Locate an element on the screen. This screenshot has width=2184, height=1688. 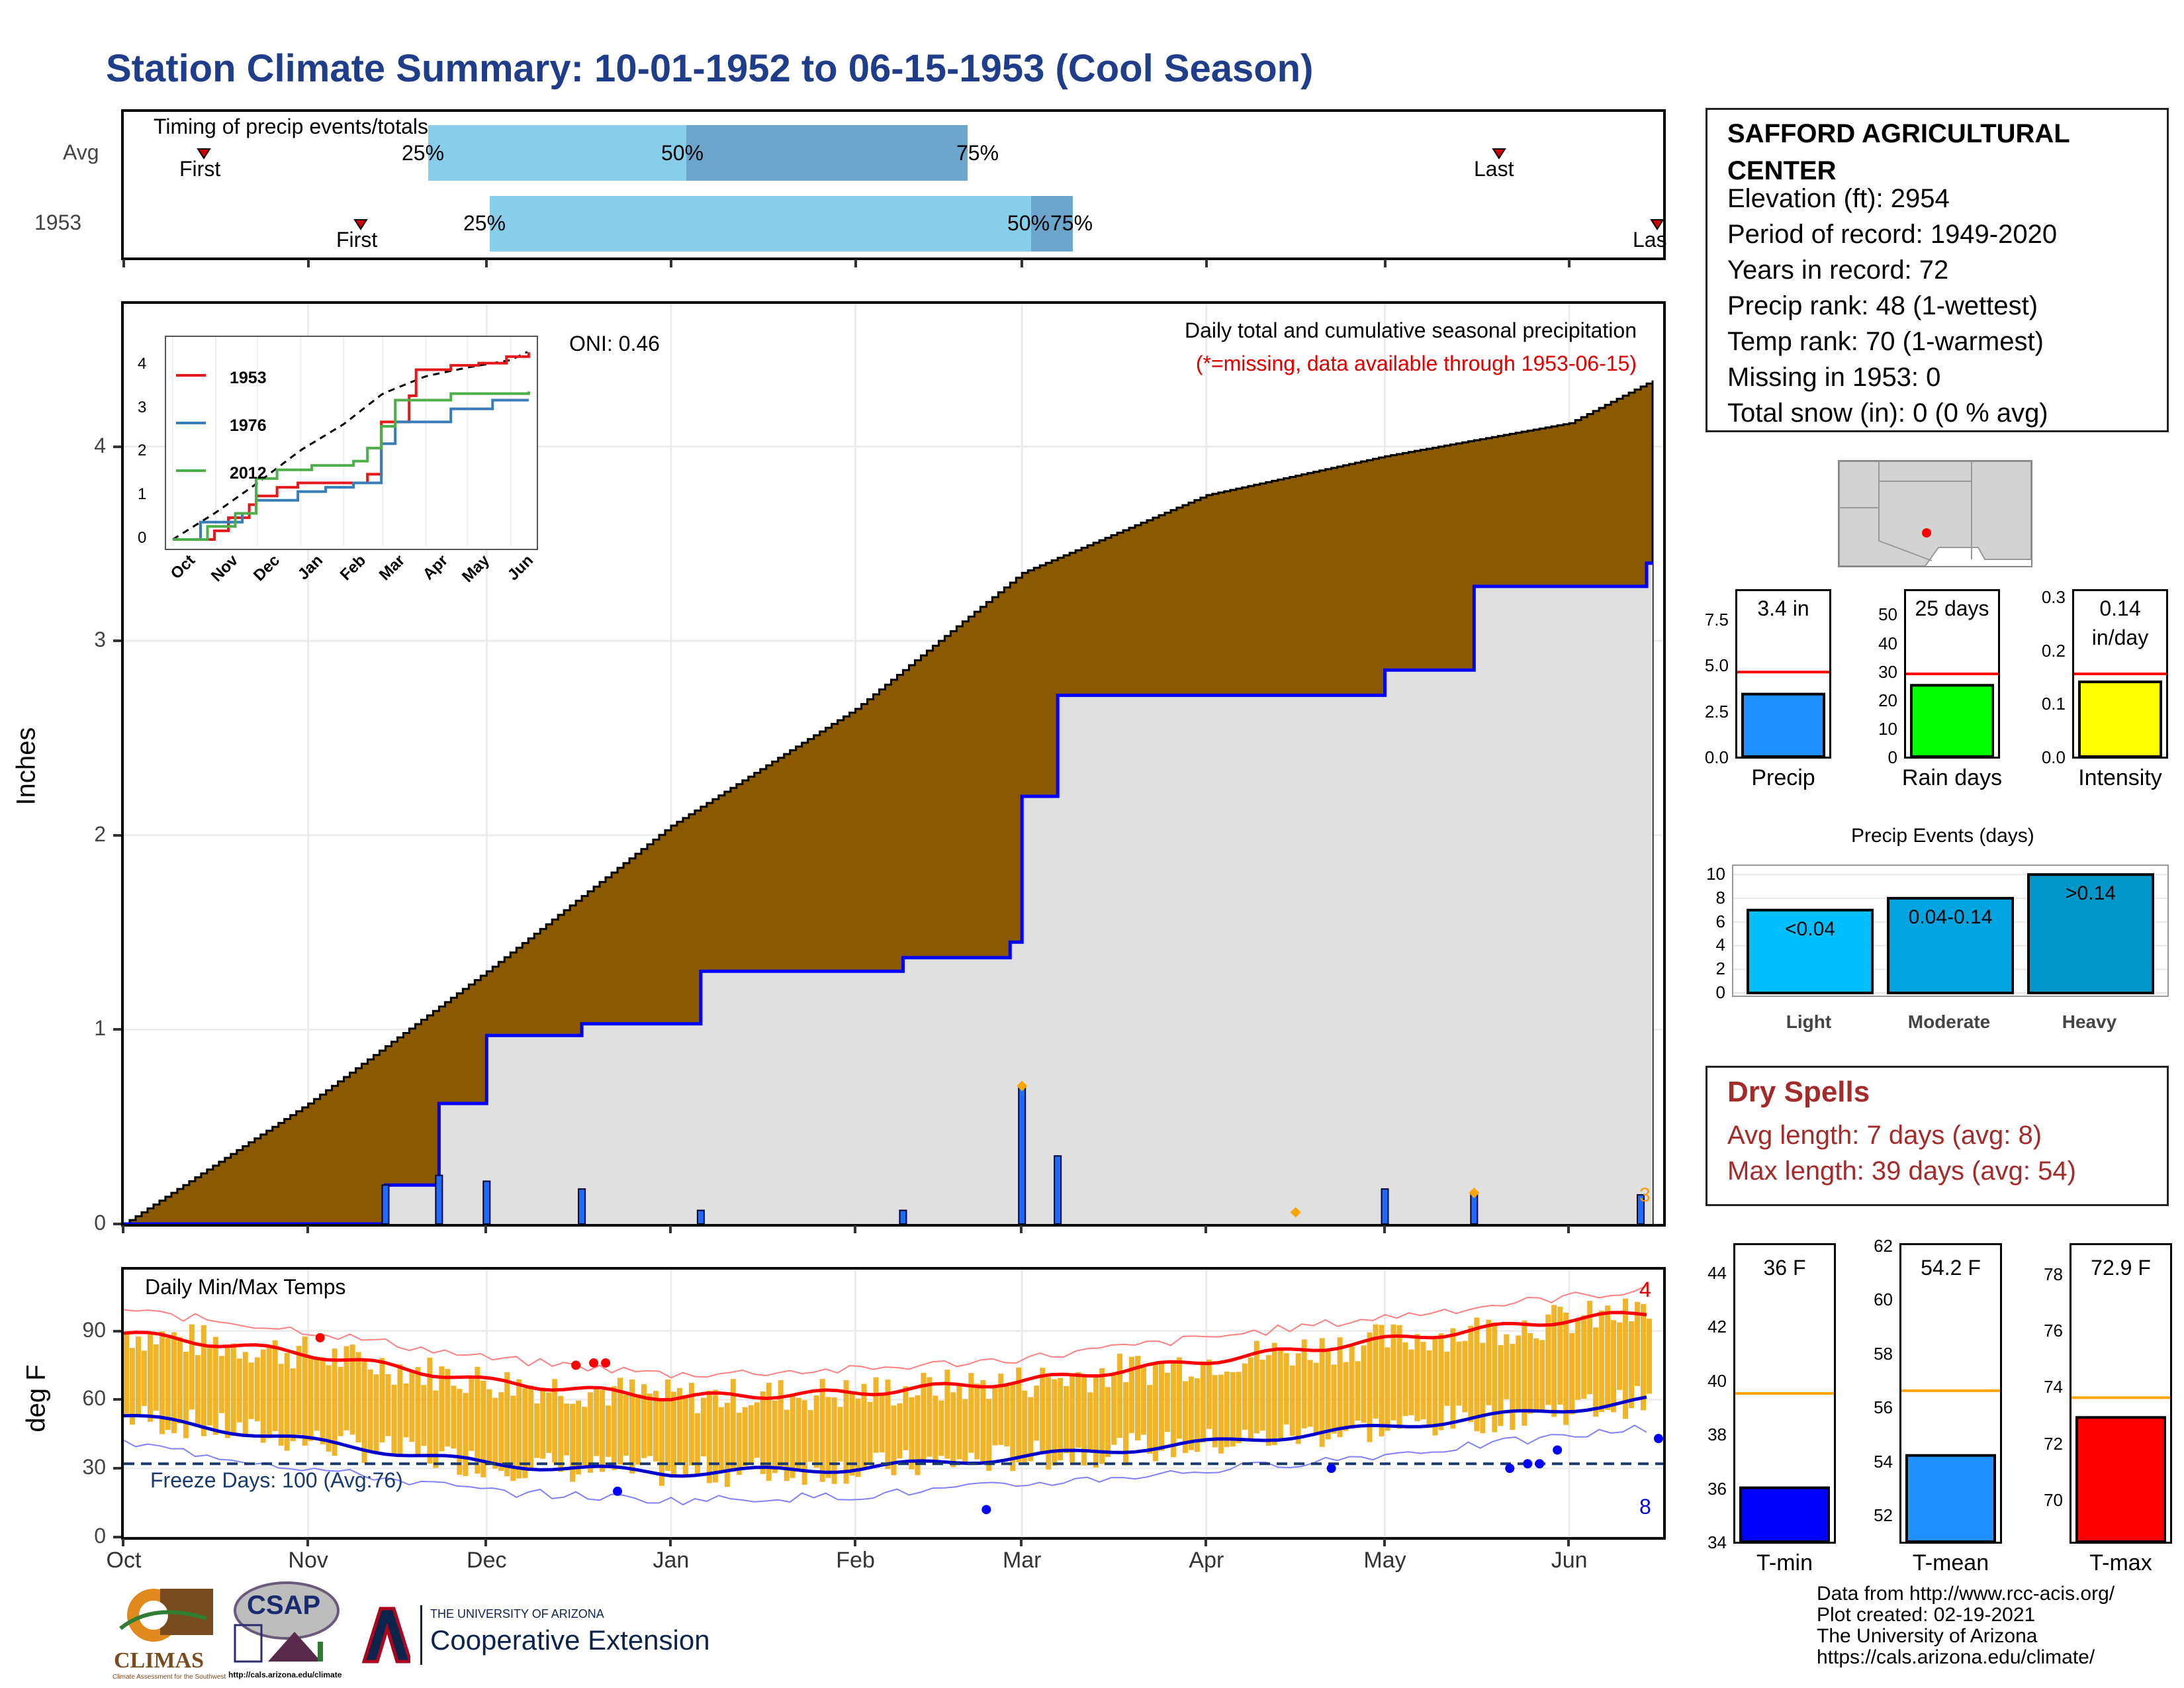
mini-temp-tick-label: 36 is located at coordinates (1717, 1488).